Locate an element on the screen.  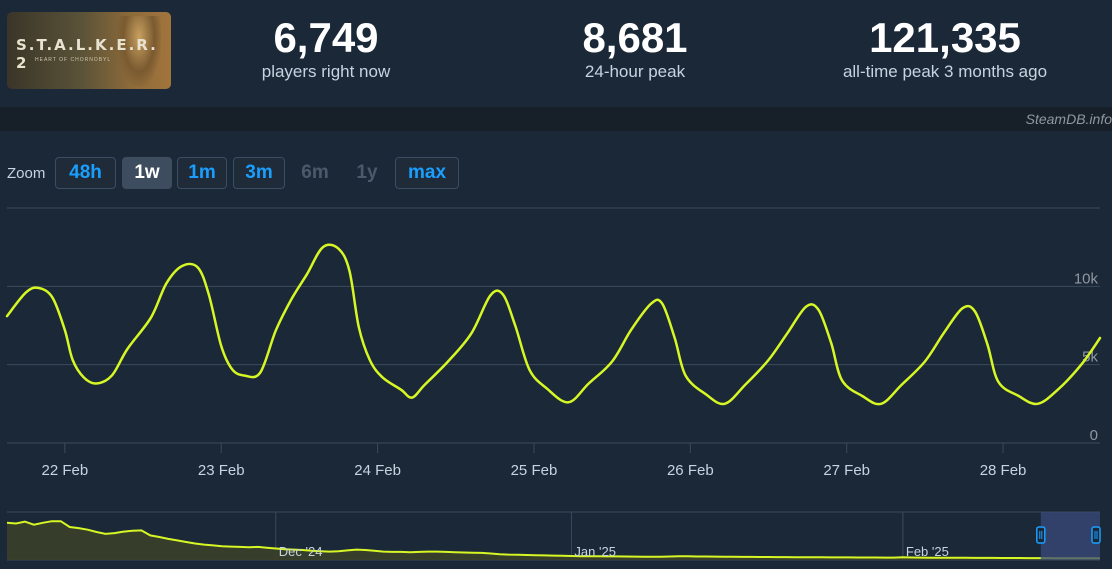
divider-band is located at coordinates (556, 119).